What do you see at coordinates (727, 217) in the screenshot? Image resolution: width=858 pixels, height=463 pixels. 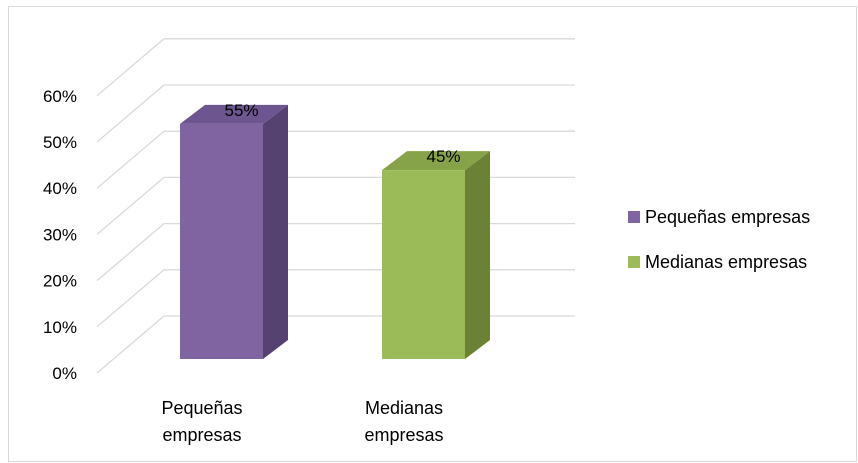 I see `legend-label: Pequeñas empresas` at bounding box center [727, 217].